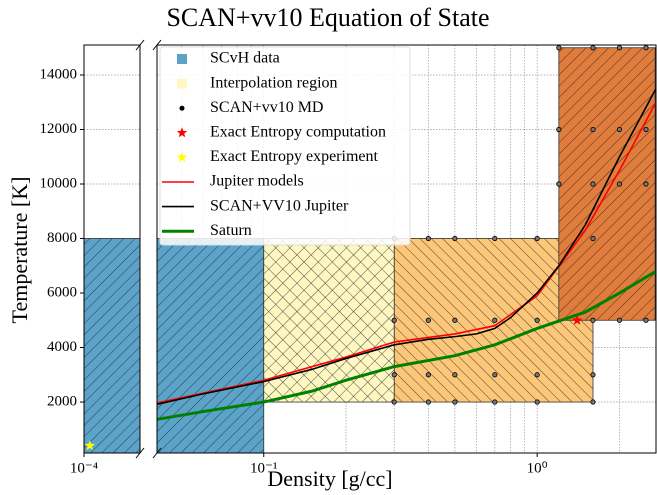 This screenshot has width=657, height=495. I want to click on legend-label: Exact Entropy experiment, so click(294, 156).